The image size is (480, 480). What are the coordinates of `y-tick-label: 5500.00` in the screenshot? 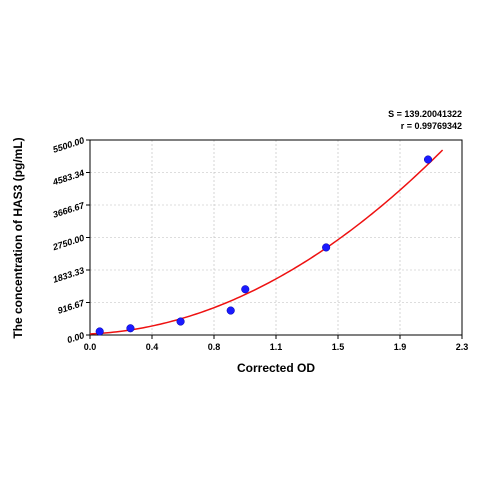 It's located at (69, 145).